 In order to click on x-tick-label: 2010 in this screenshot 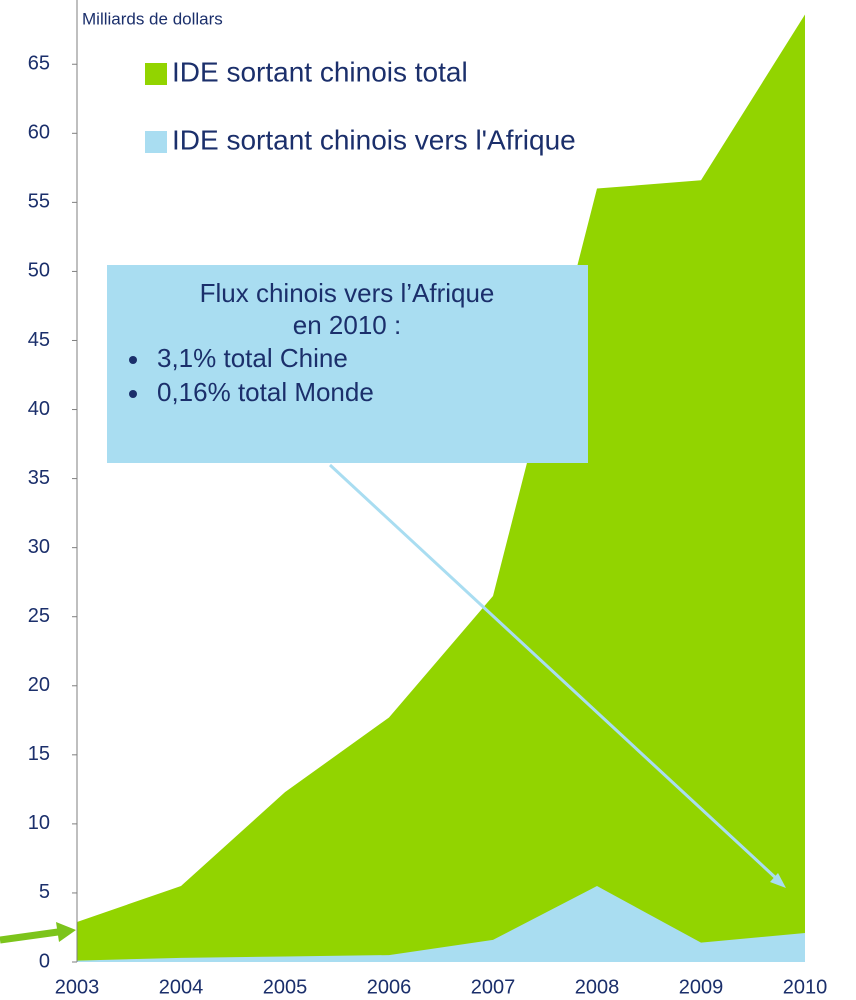, I will do `click(805, 987)`.